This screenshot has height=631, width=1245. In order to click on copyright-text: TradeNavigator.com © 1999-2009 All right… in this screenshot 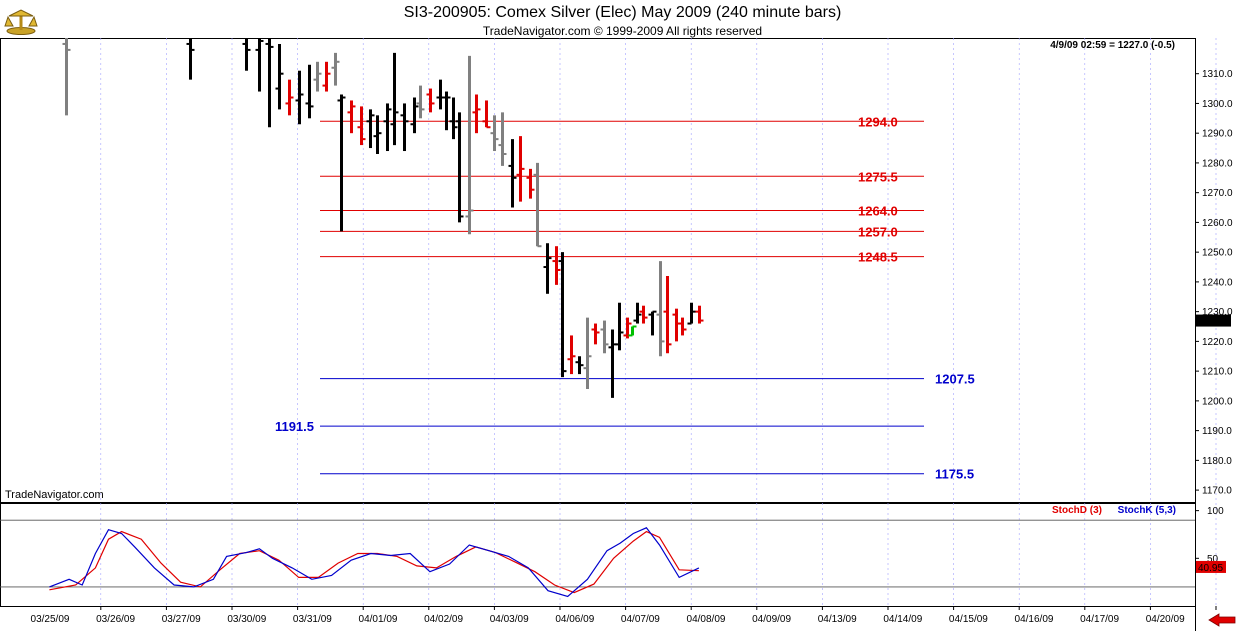, I will do `click(622, 31)`.